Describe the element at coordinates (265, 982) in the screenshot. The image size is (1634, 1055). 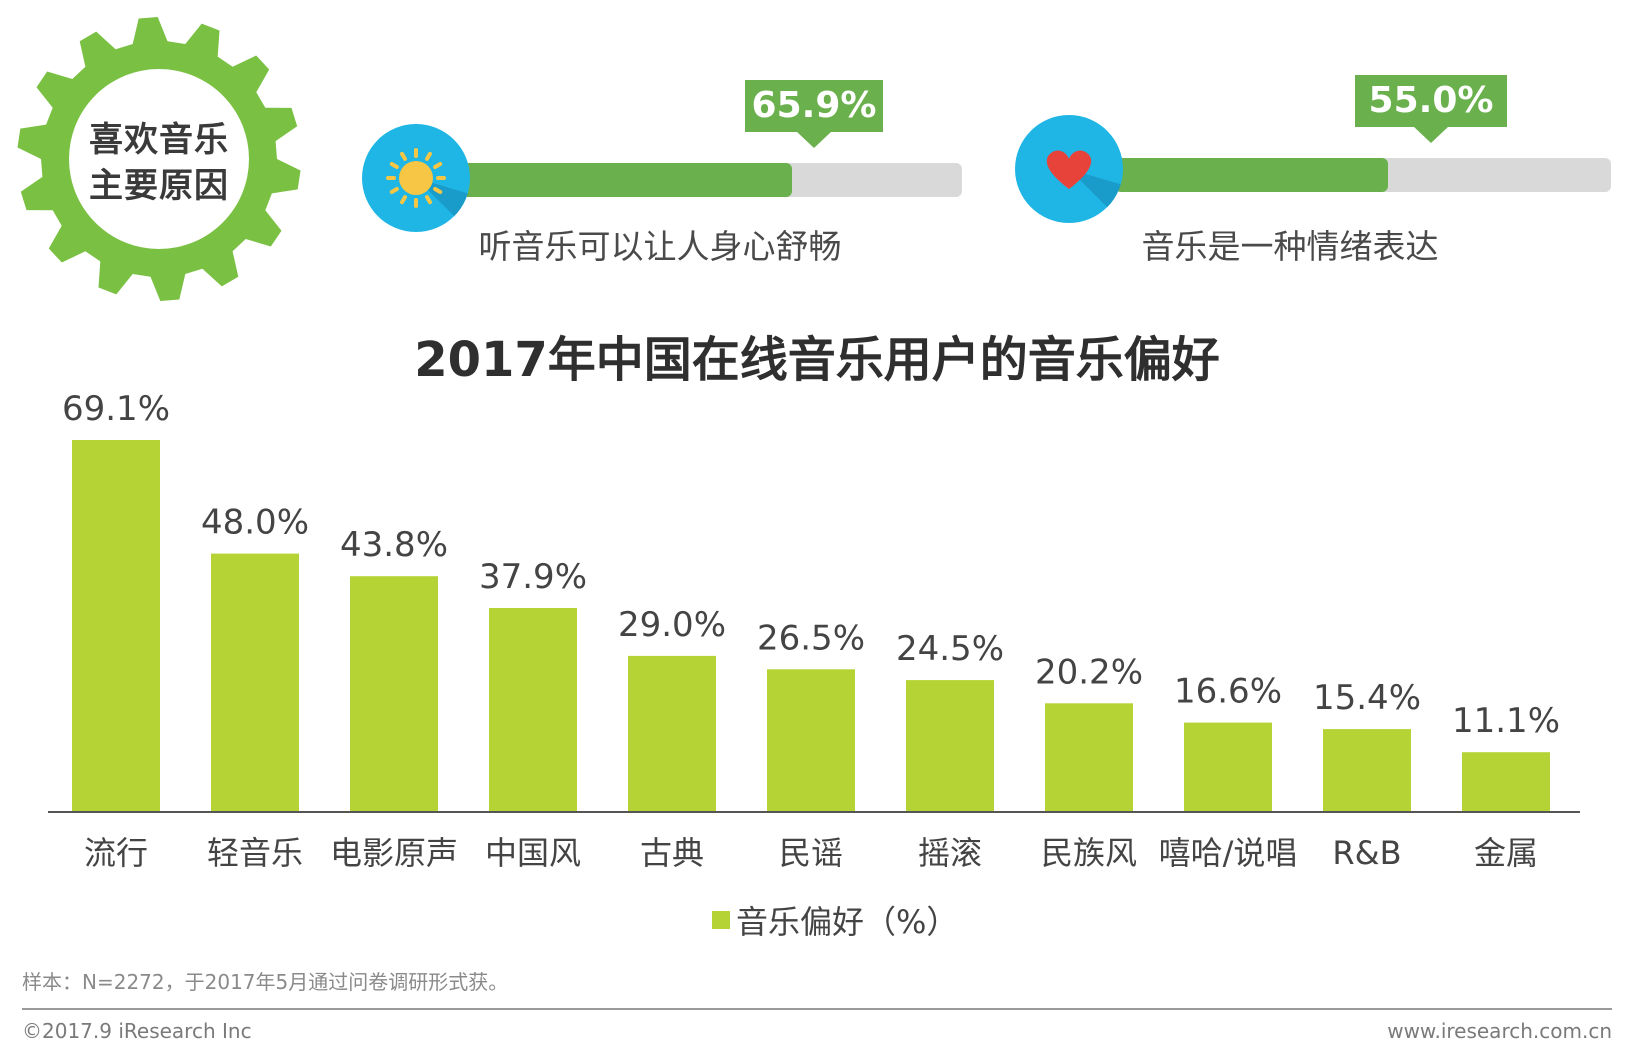
I see `sample-note: 样本：N=2272，于2017年5月通过问卷调研形式获。` at that location.